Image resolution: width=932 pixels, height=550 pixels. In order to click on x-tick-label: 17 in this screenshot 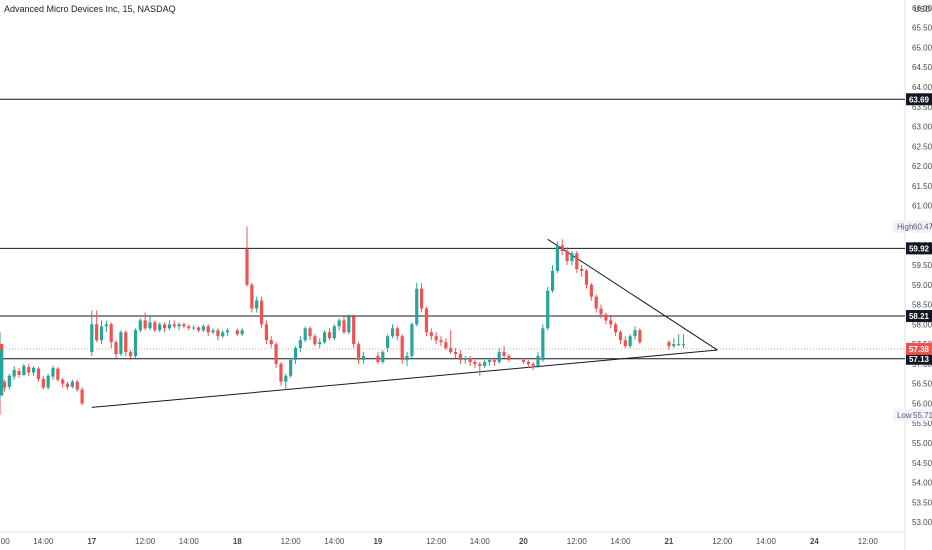, I will do `click(91, 541)`.